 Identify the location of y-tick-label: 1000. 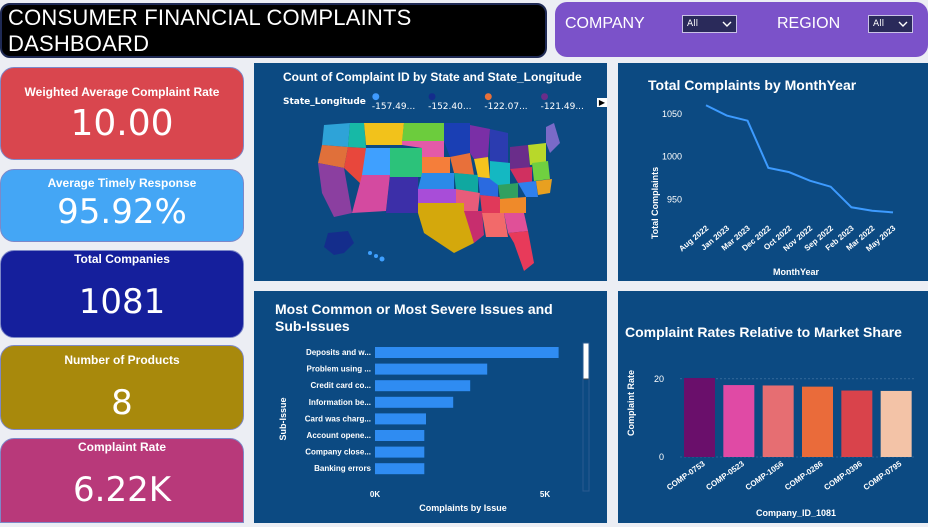
(672, 157).